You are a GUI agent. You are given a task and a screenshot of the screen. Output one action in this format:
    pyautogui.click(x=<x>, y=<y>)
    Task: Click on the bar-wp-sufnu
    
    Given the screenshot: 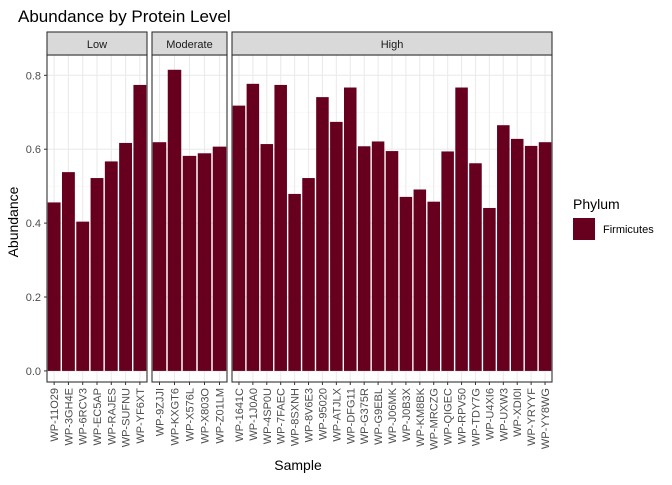 What is the action you would take?
    pyautogui.click(x=125, y=256)
    